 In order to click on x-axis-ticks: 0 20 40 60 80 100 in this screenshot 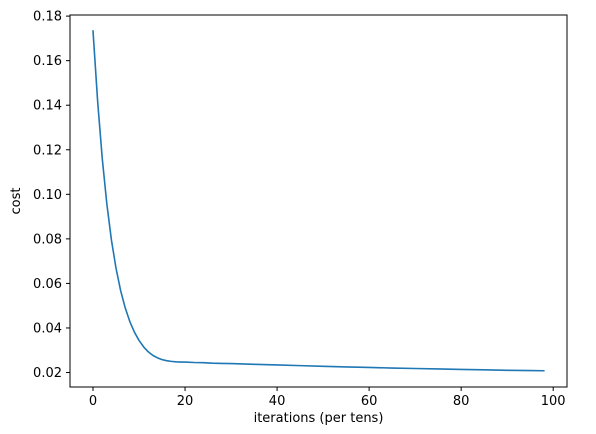, I will do `click(327, 398)`.